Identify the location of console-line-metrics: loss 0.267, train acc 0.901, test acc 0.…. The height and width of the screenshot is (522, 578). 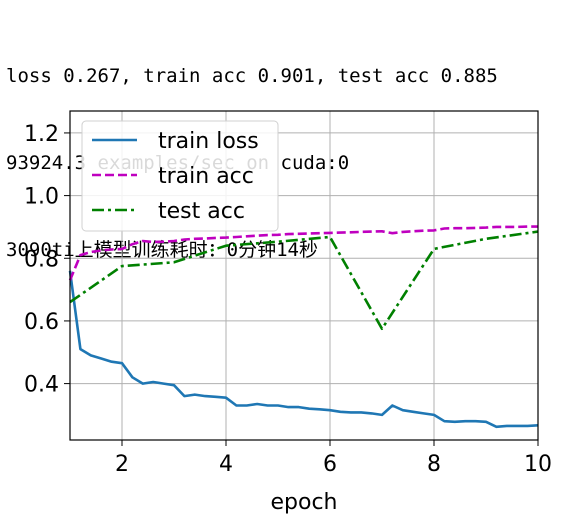
(252, 76).